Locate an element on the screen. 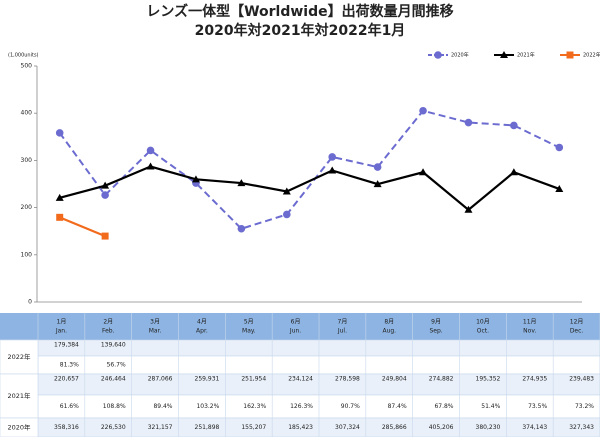 Image resolution: width=600 pixels, height=437 pixels. y-tick-label: 200 is located at coordinates (27, 207).